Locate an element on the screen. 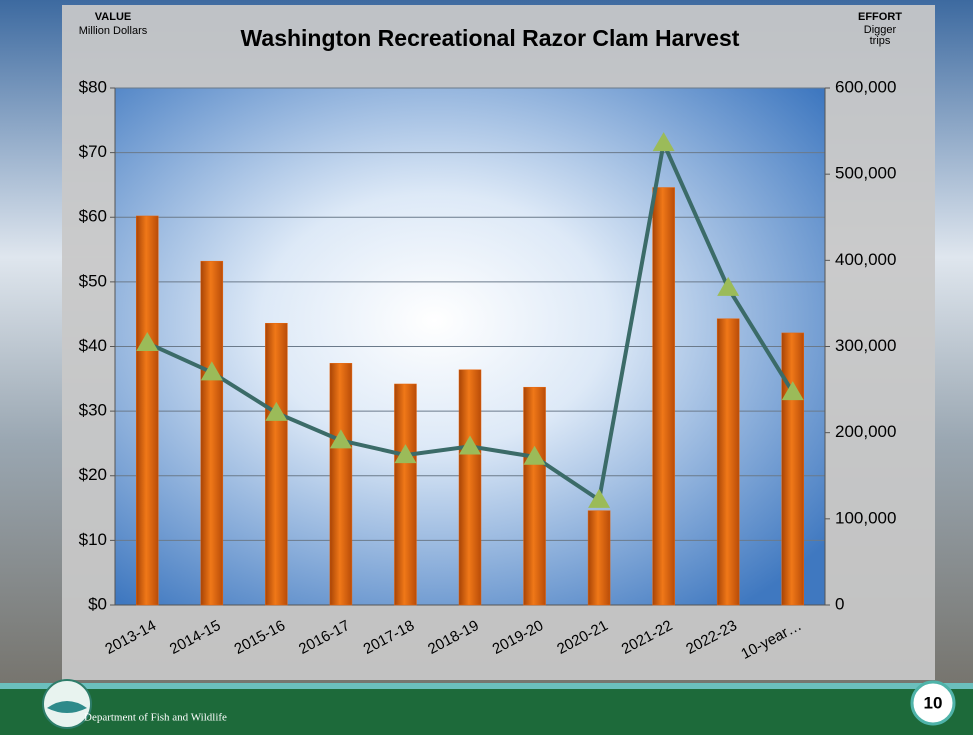  y2-tick-label: 100,000 is located at coordinates (865, 517).